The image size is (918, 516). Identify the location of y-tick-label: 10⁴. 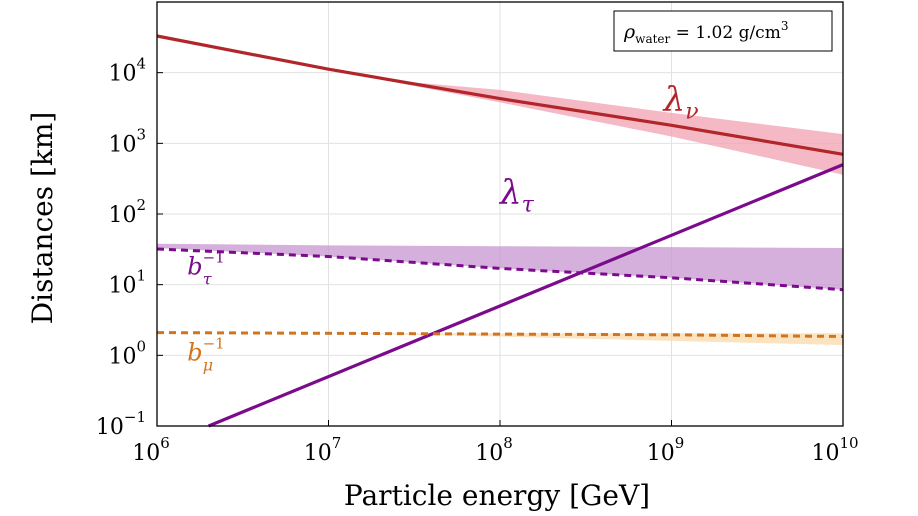
(127, 71).